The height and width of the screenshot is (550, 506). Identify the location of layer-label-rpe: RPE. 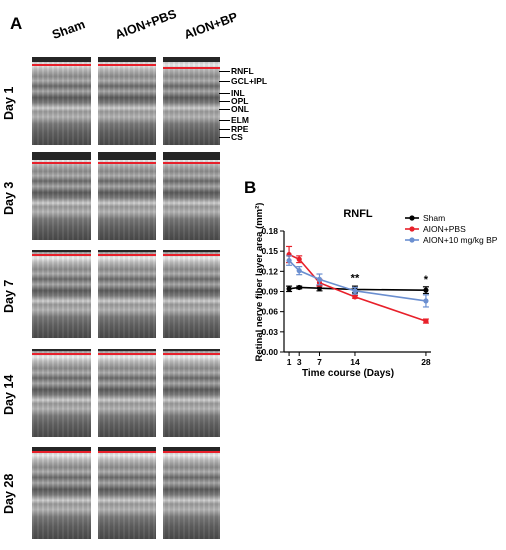
(240, 129).